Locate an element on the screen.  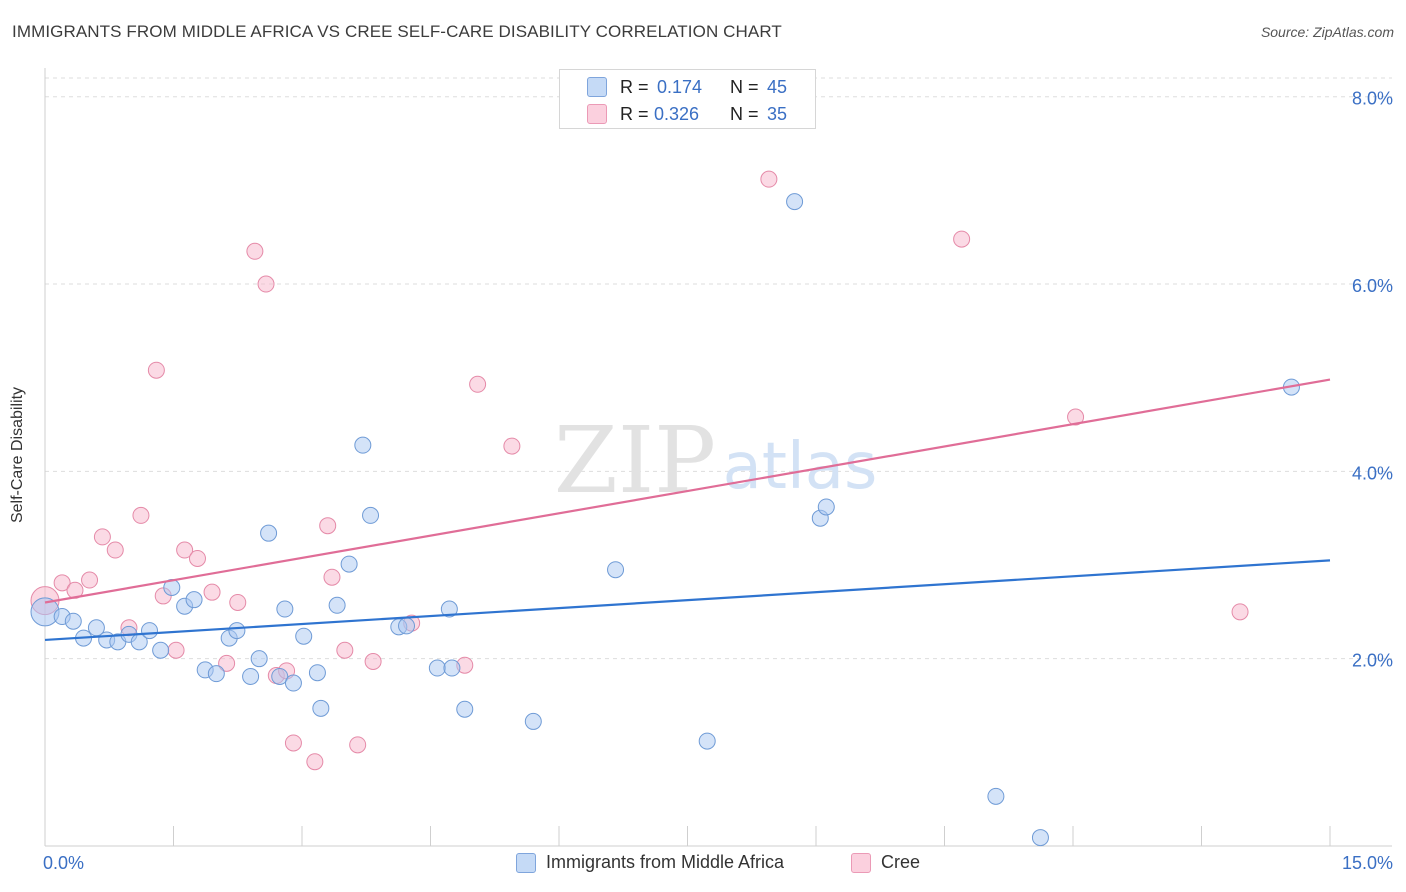
legend-label-middle-africa: Immigrants from Middle Africa is located at coordinates (665, 862).